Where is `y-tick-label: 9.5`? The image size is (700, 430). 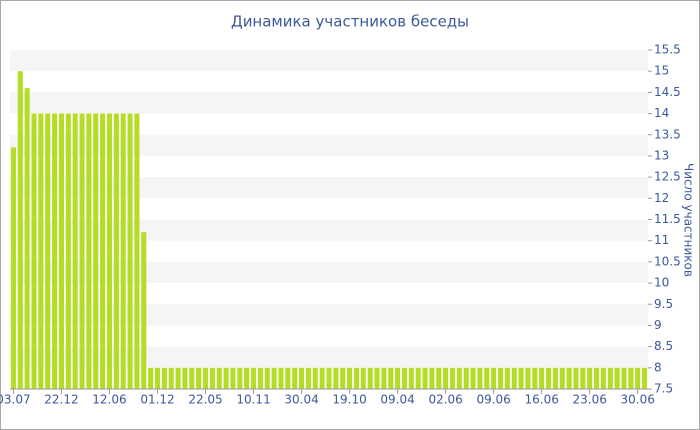 y-tick-label: 9.5 is located at coordinates (663, 304).